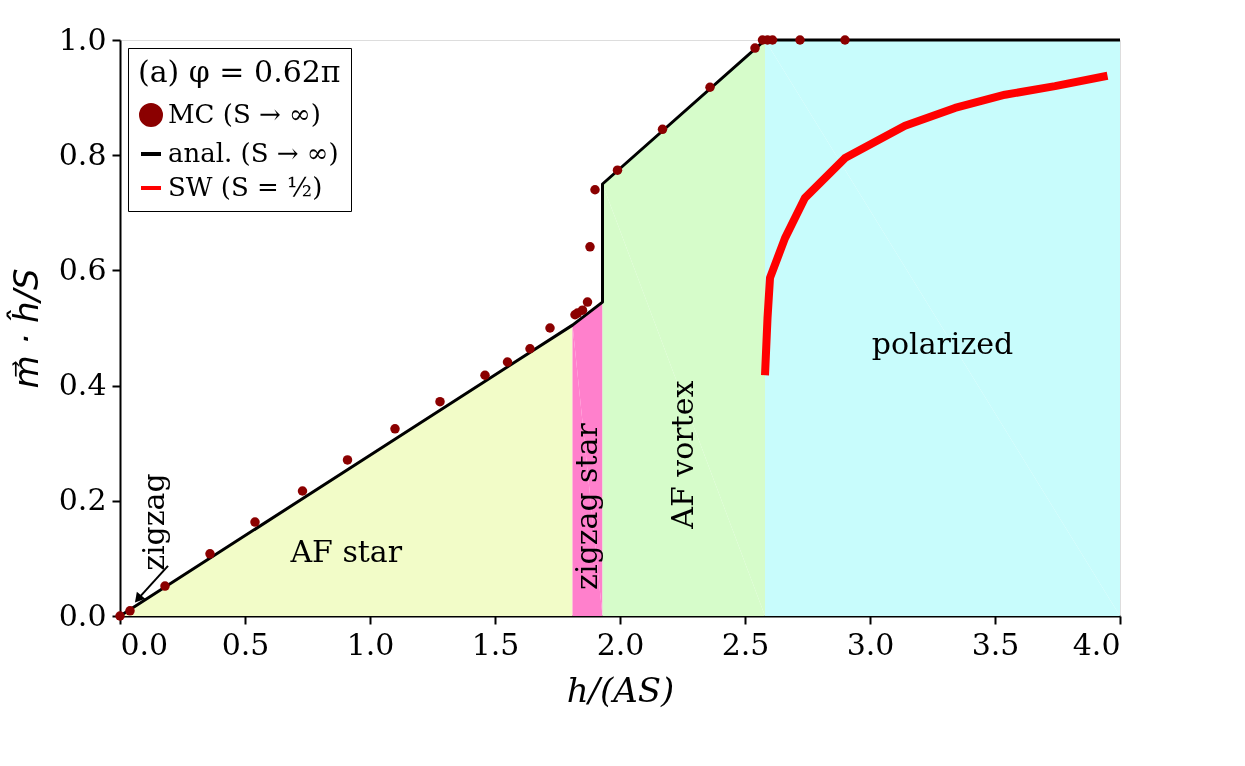  I want to click on x-tick-label: 3.5, so click(995, 644).